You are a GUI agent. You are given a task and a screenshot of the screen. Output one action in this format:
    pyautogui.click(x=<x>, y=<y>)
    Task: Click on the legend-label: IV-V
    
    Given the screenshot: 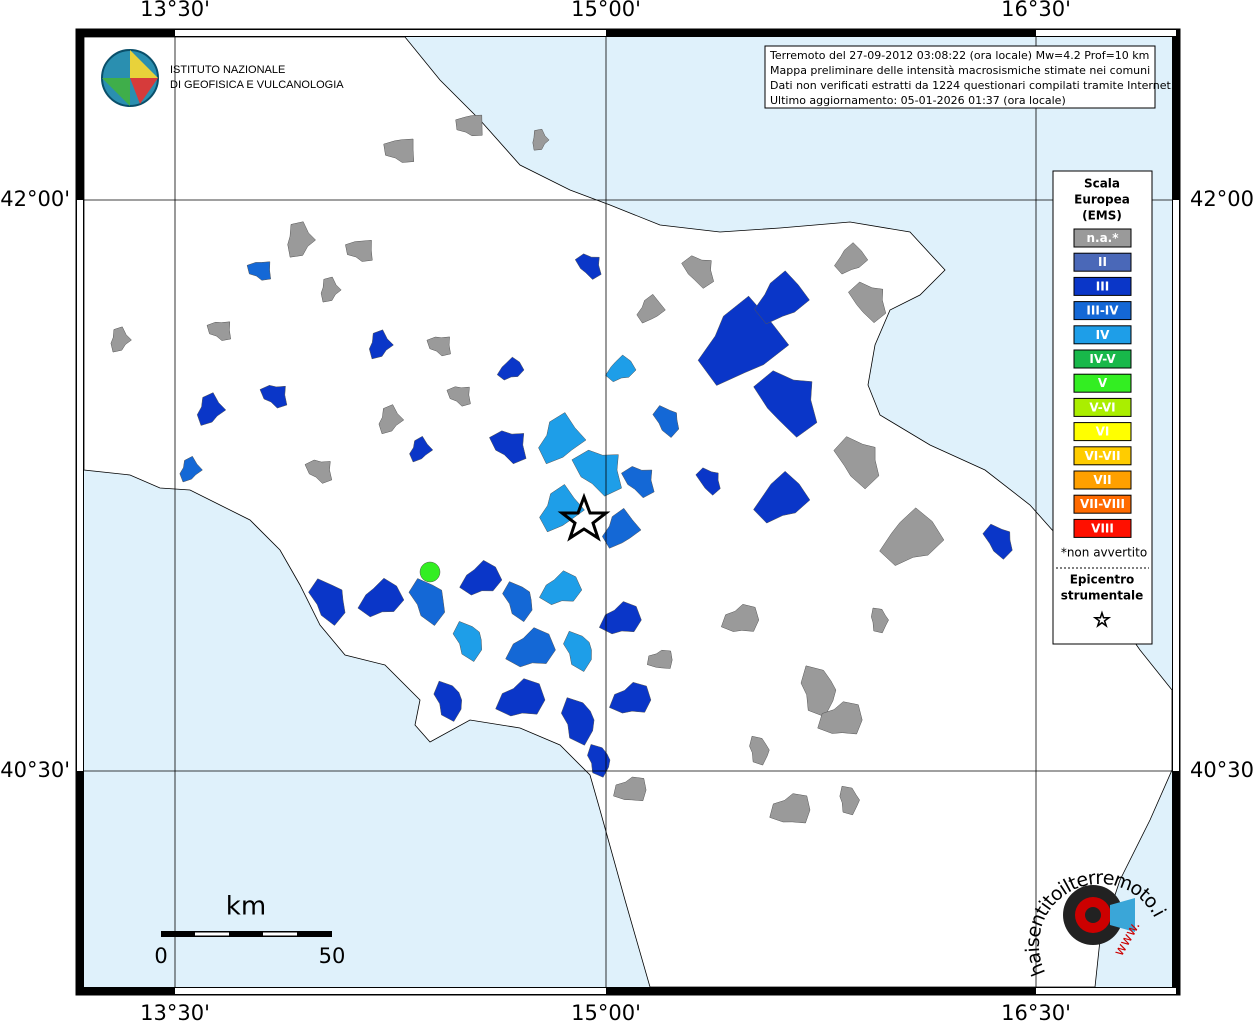 What is the action you would take?
    pyautogui.click(x=1102, y=359)
    